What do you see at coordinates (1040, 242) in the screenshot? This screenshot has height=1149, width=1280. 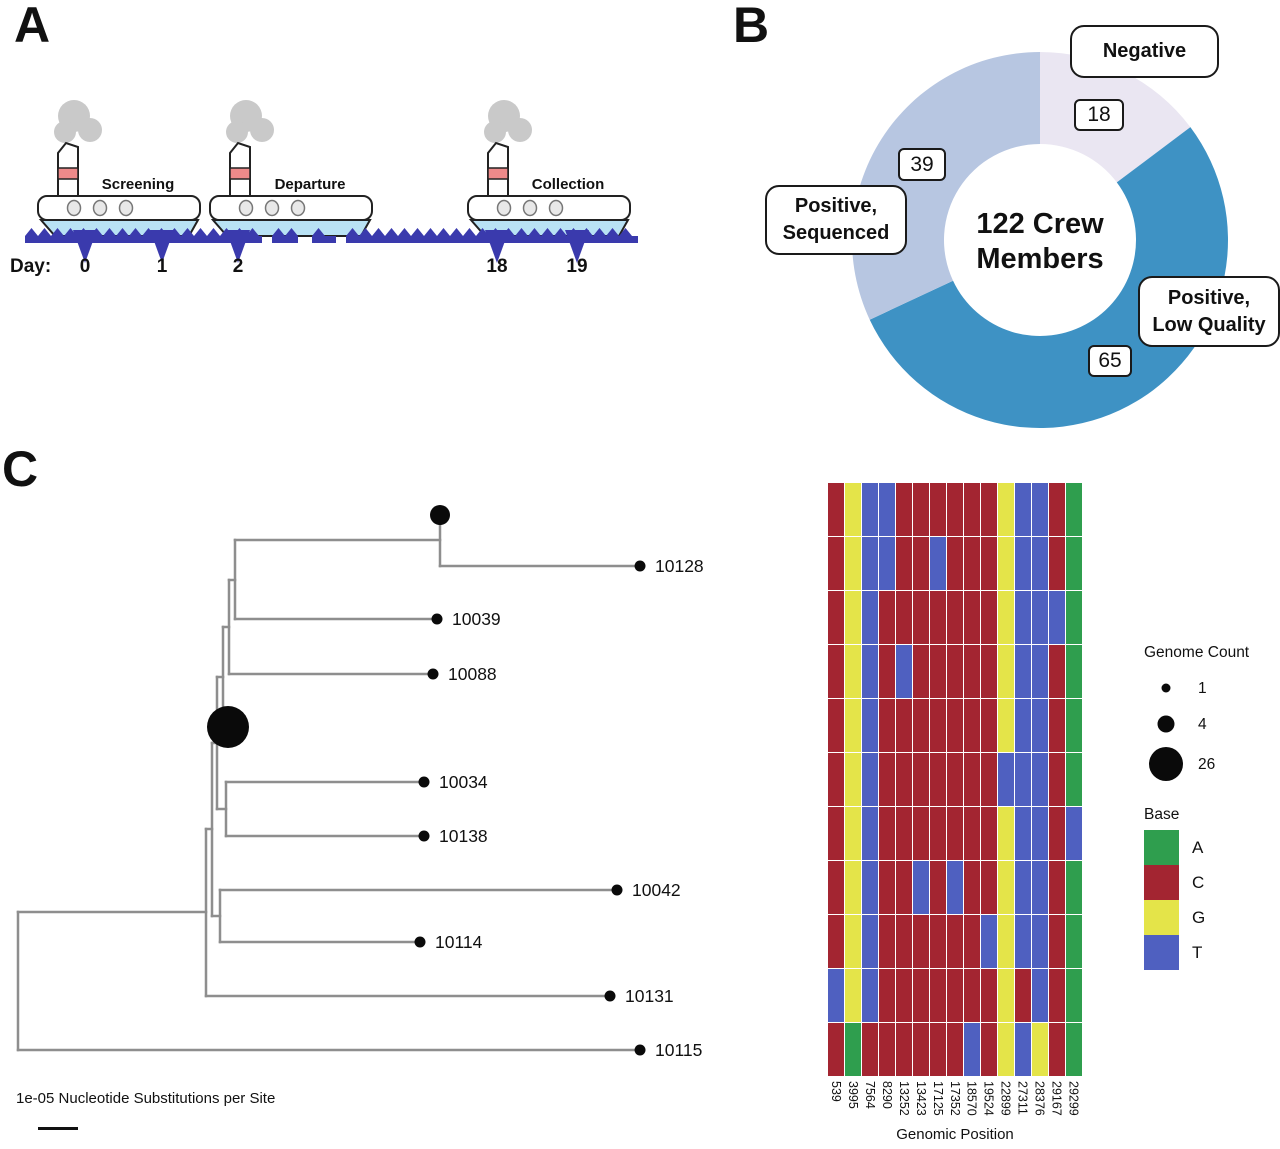 I see `donut-center-text: 122 Crew Members` at bounding box center [1040, 242].